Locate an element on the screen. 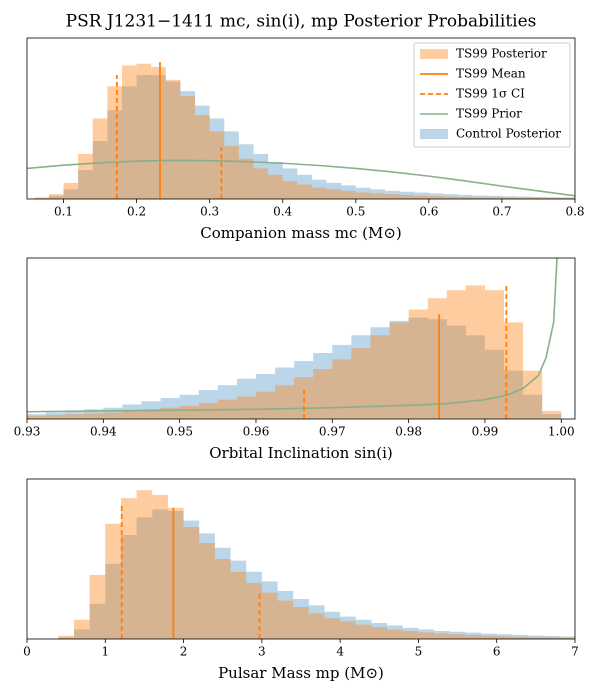 The height and width of the screenshot is (700, 600). x-axis-label: Orbital Inclination sin(i) is located at coordinates (301, 453).